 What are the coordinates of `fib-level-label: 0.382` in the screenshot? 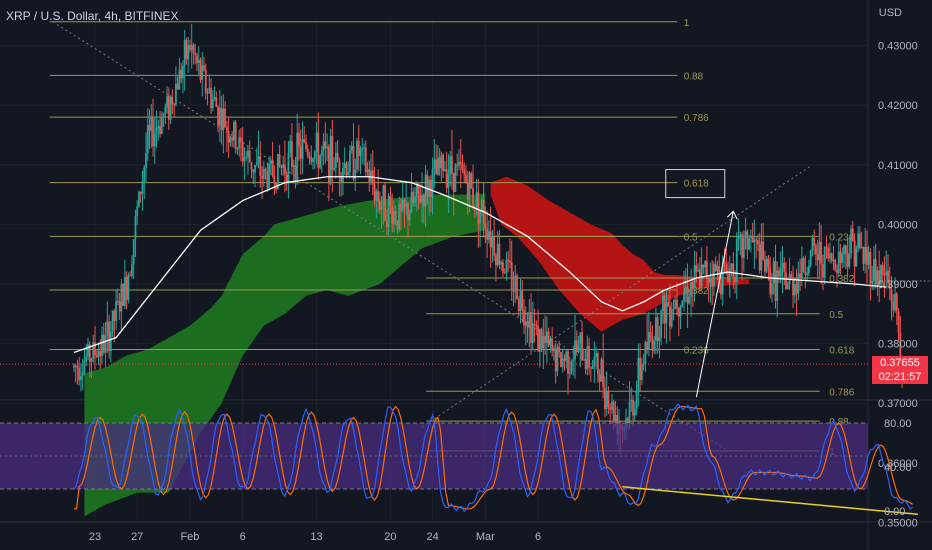 It's located at (696, 291).